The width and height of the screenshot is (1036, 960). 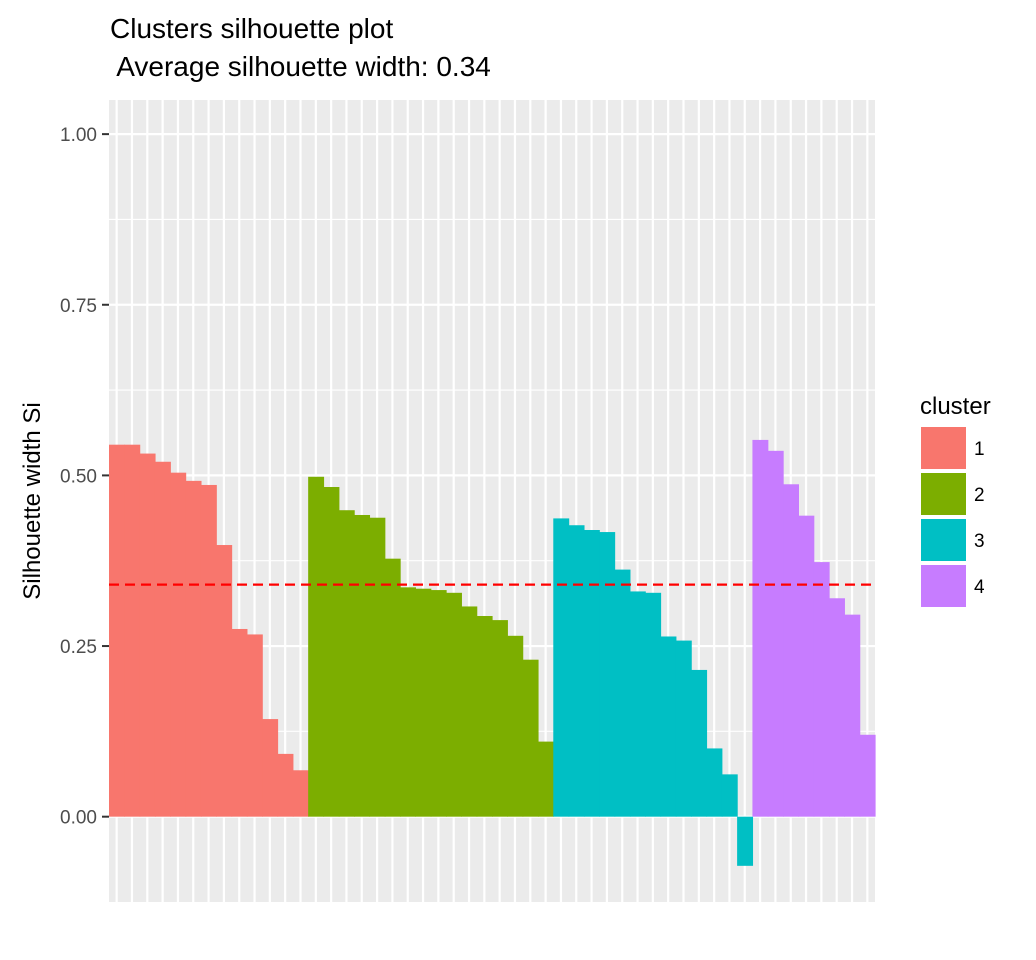 What do you see at coordinates (32, 500) in the screenshot?
I see `y-axis-title: Silhouette width Si` at bounding box center [32, 500].